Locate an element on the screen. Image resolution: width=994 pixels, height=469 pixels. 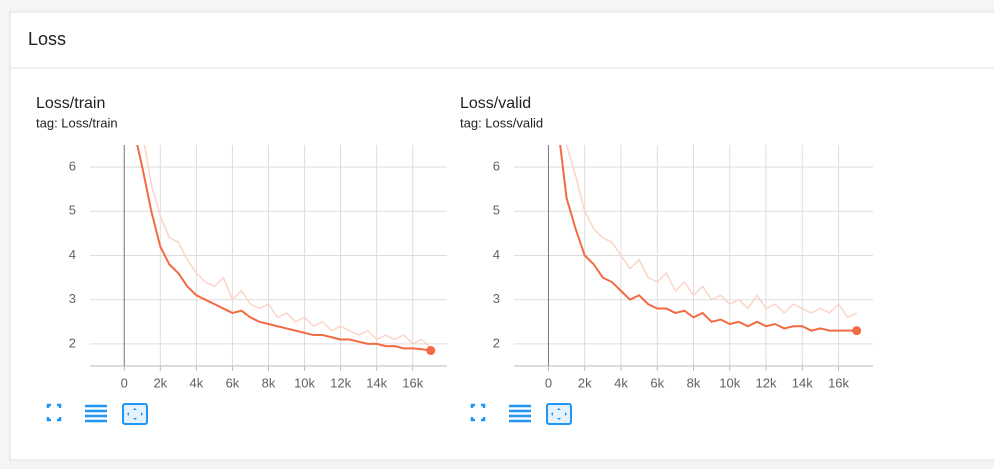
chart-subtitle: tag: Loss/valid is located at coordinates (501, 122).